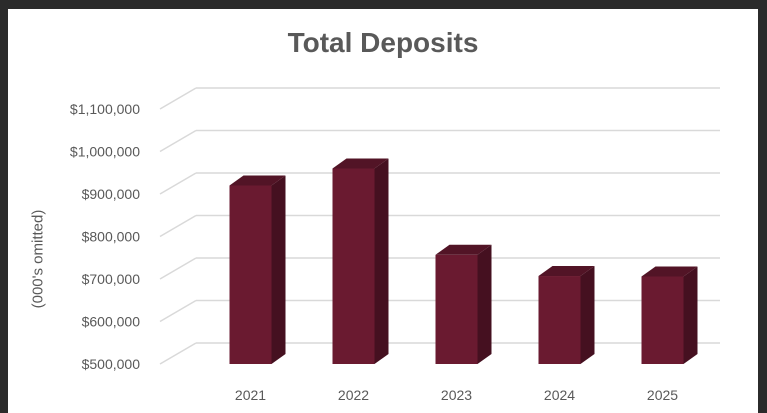 The height and width of the screenshot is (413, 767). I want to click on y-tick-label: $500,000, so click(111, 364).